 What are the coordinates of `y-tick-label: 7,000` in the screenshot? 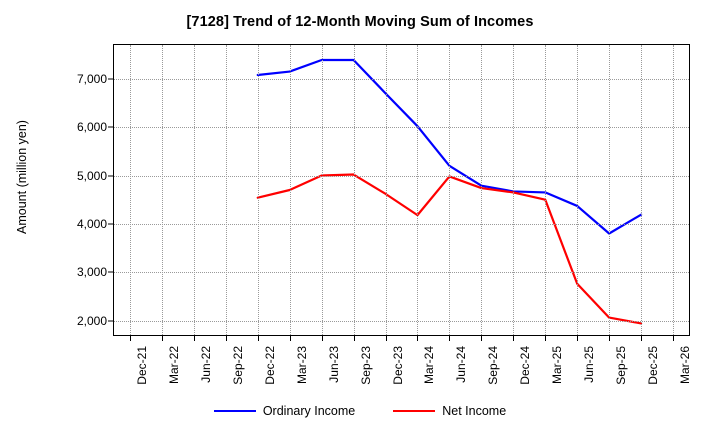 It's located at (91, 78).